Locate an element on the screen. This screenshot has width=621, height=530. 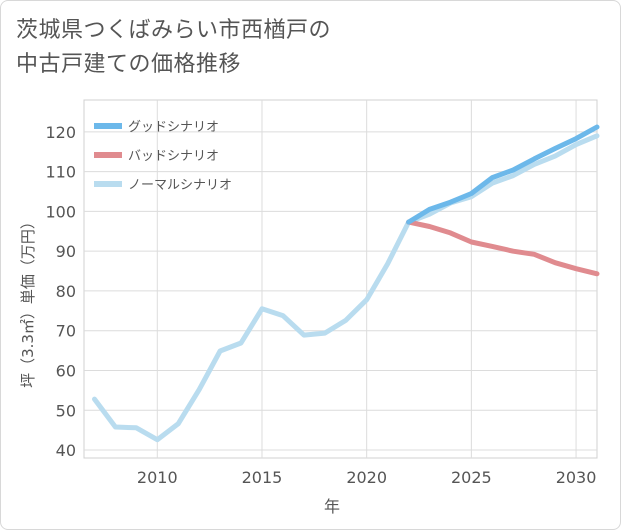
title-line-1: 茨城県つくばみらい市西楢戸の is located at coordinates (174, 30).